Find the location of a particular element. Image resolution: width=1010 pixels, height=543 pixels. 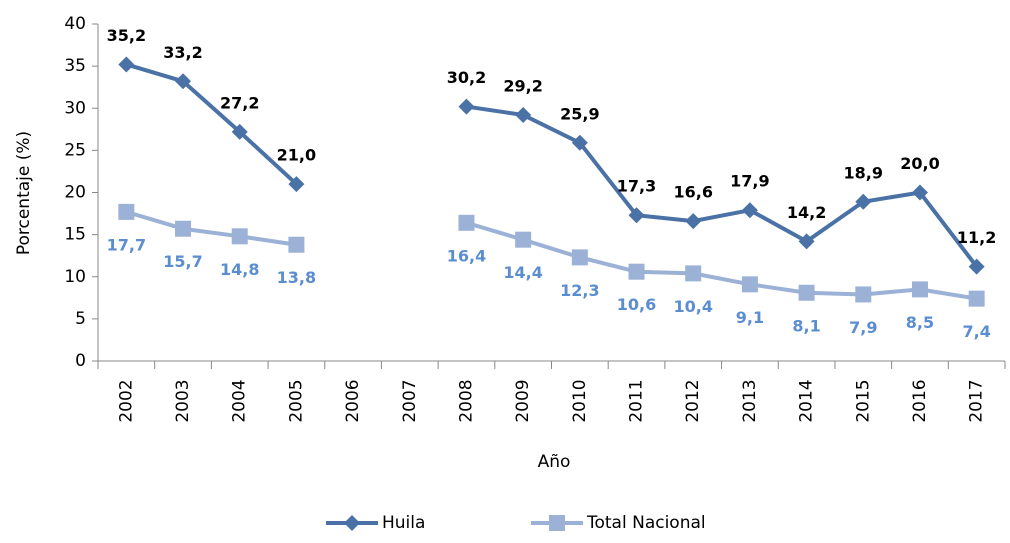

x-tick-label: 2017 is located at coordinates (977, 400).